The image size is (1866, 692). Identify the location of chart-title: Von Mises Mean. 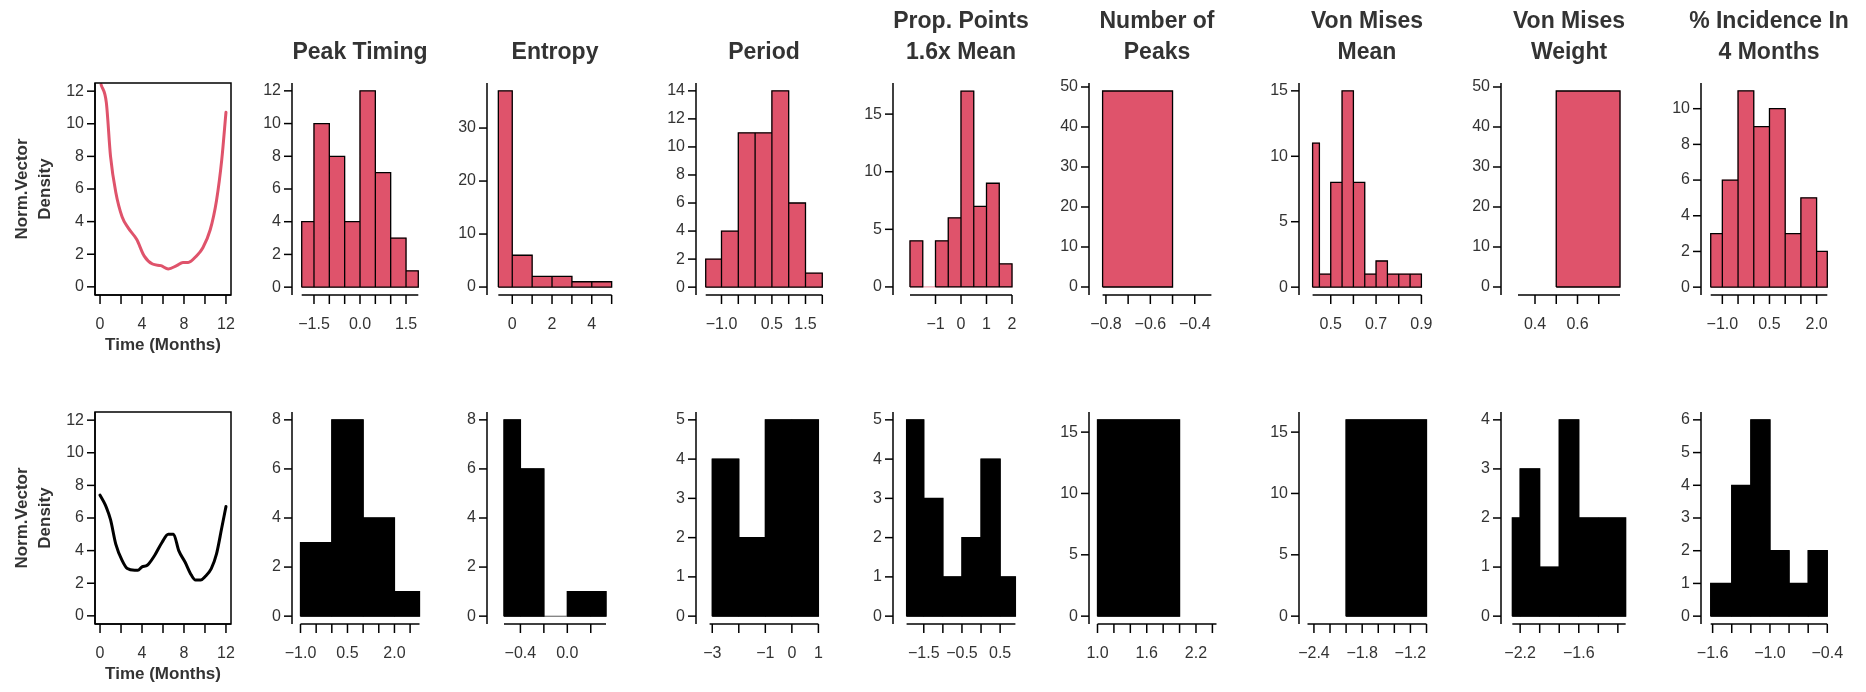
(1367, 35).